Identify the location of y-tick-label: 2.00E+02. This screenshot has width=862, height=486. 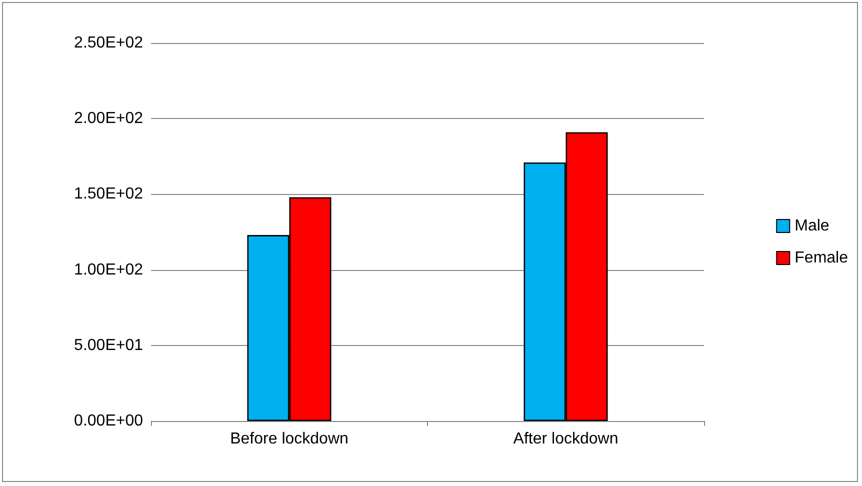
(109, 119).